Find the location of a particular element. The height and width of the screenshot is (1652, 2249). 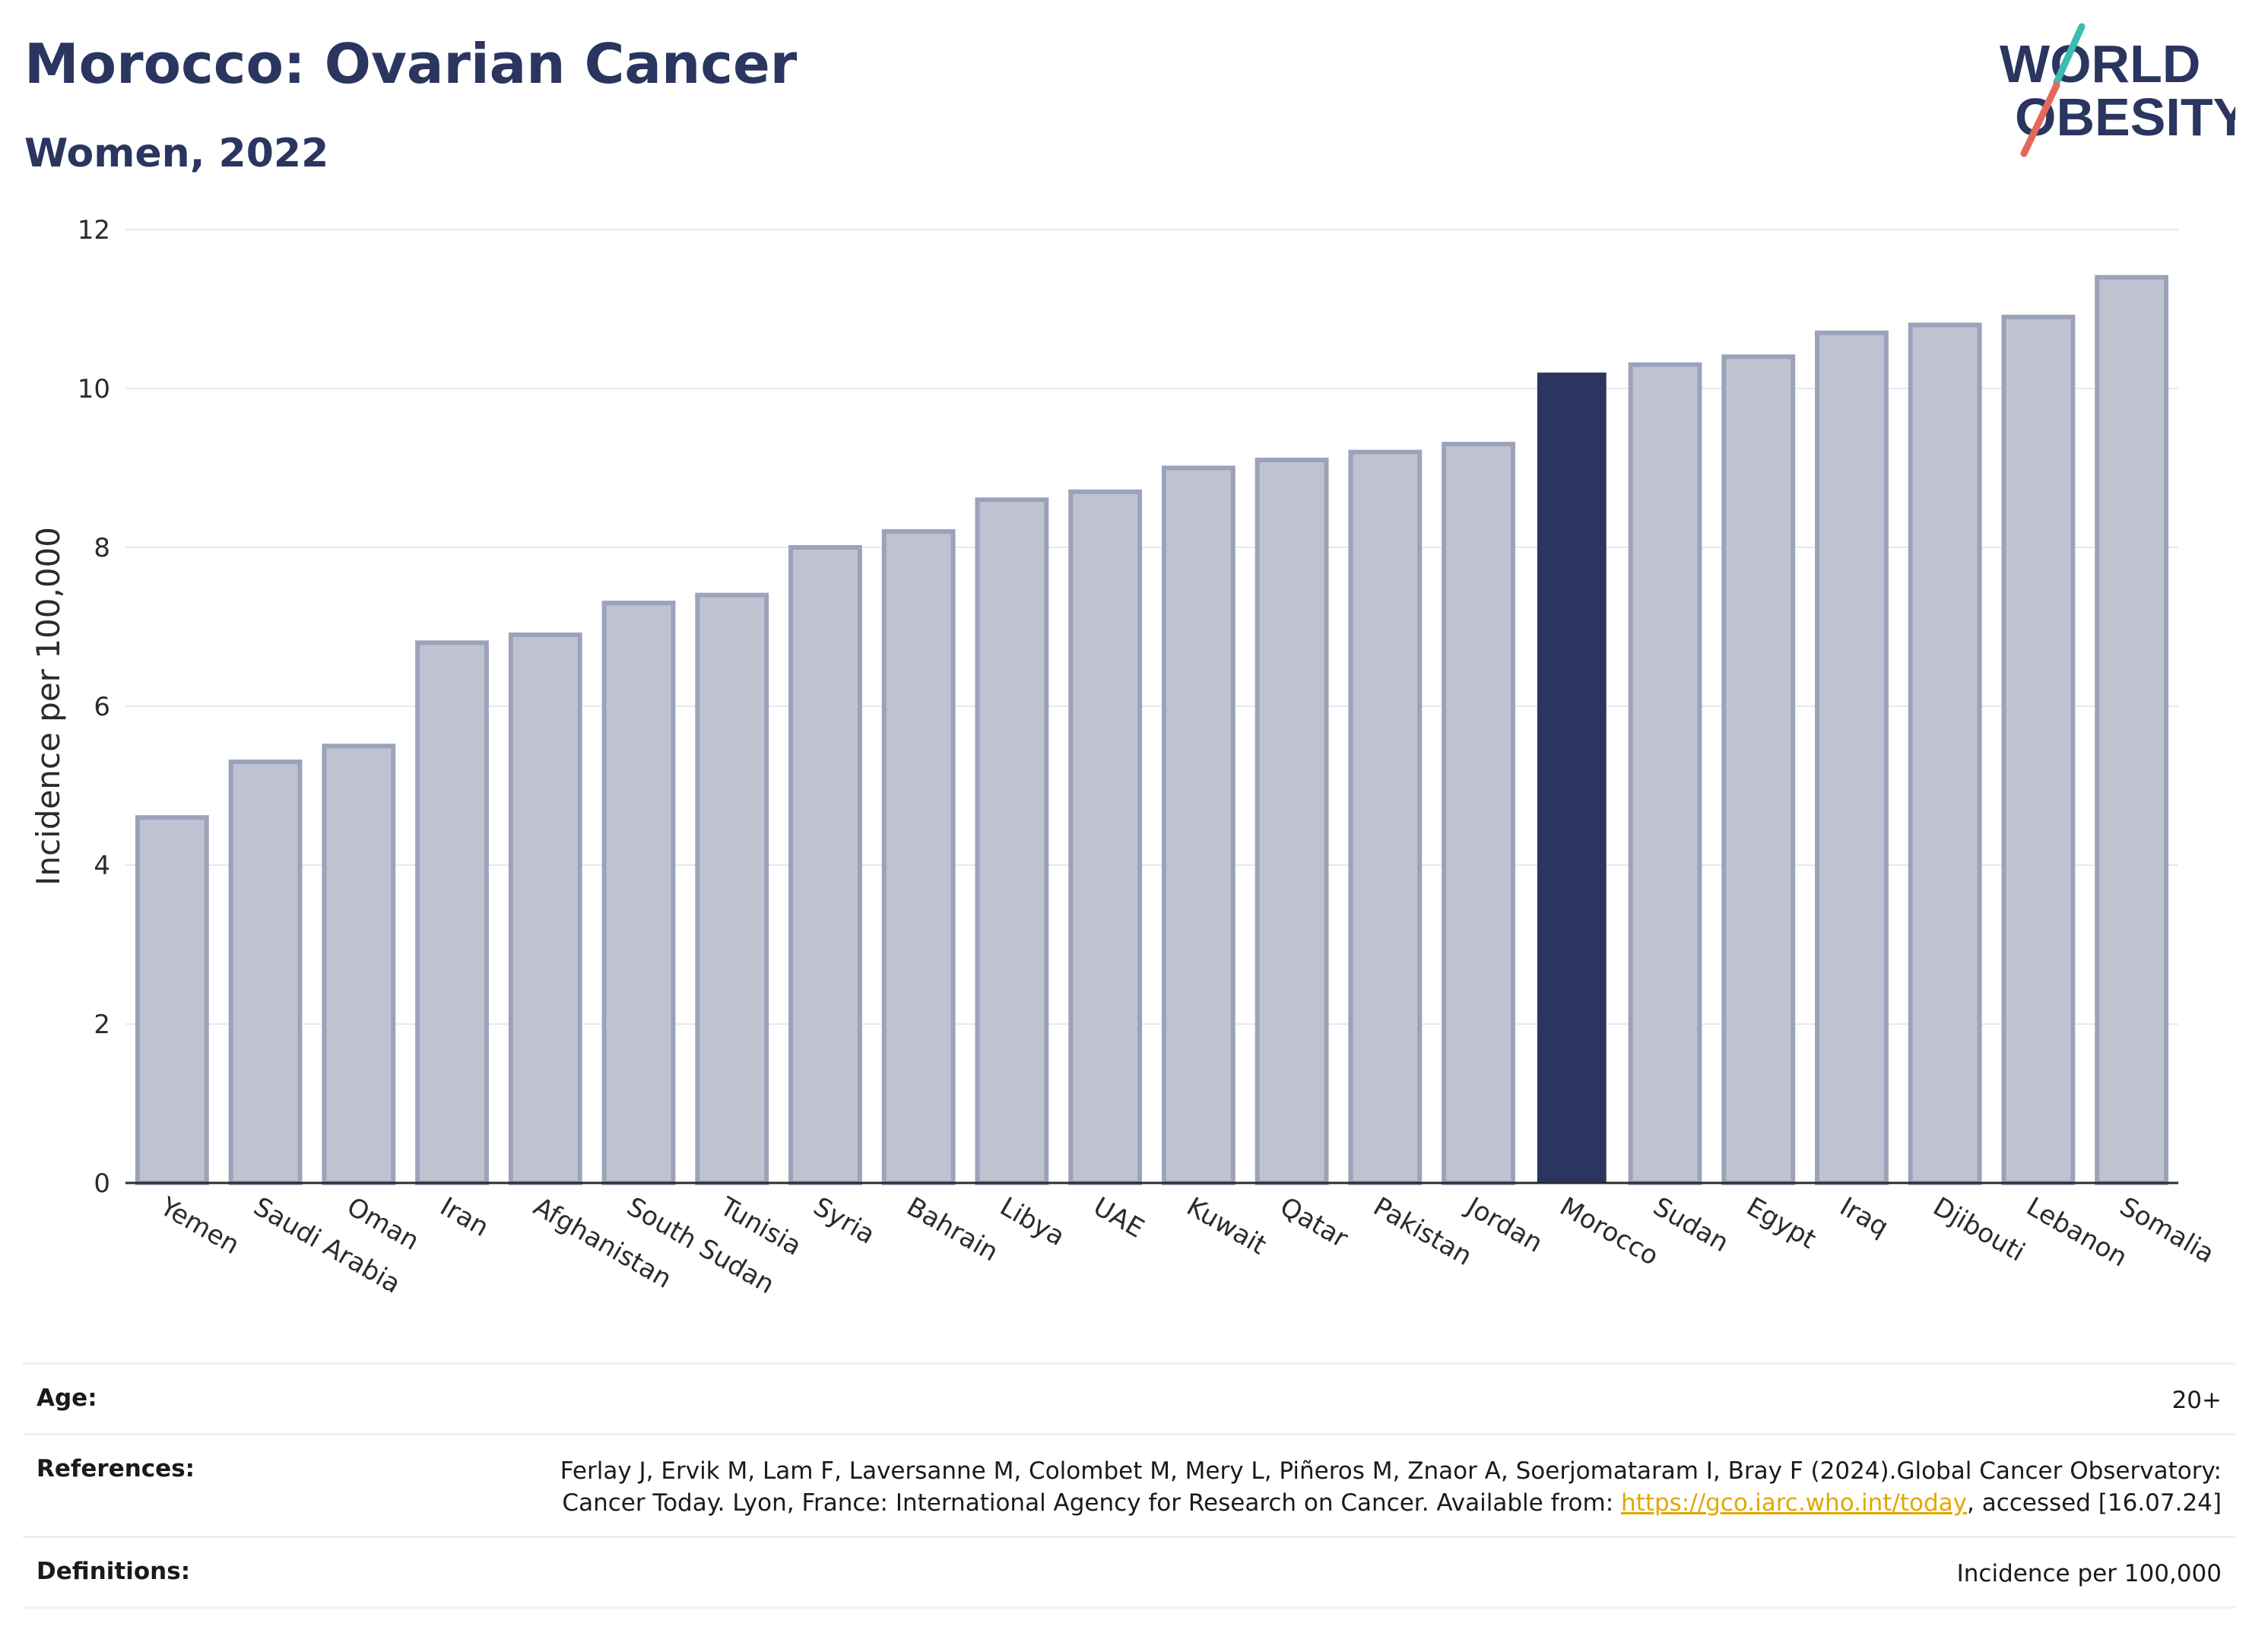

info-row-definitions: Definitions: Incidence per 100,000 is located at coordinates (1129, 1572).